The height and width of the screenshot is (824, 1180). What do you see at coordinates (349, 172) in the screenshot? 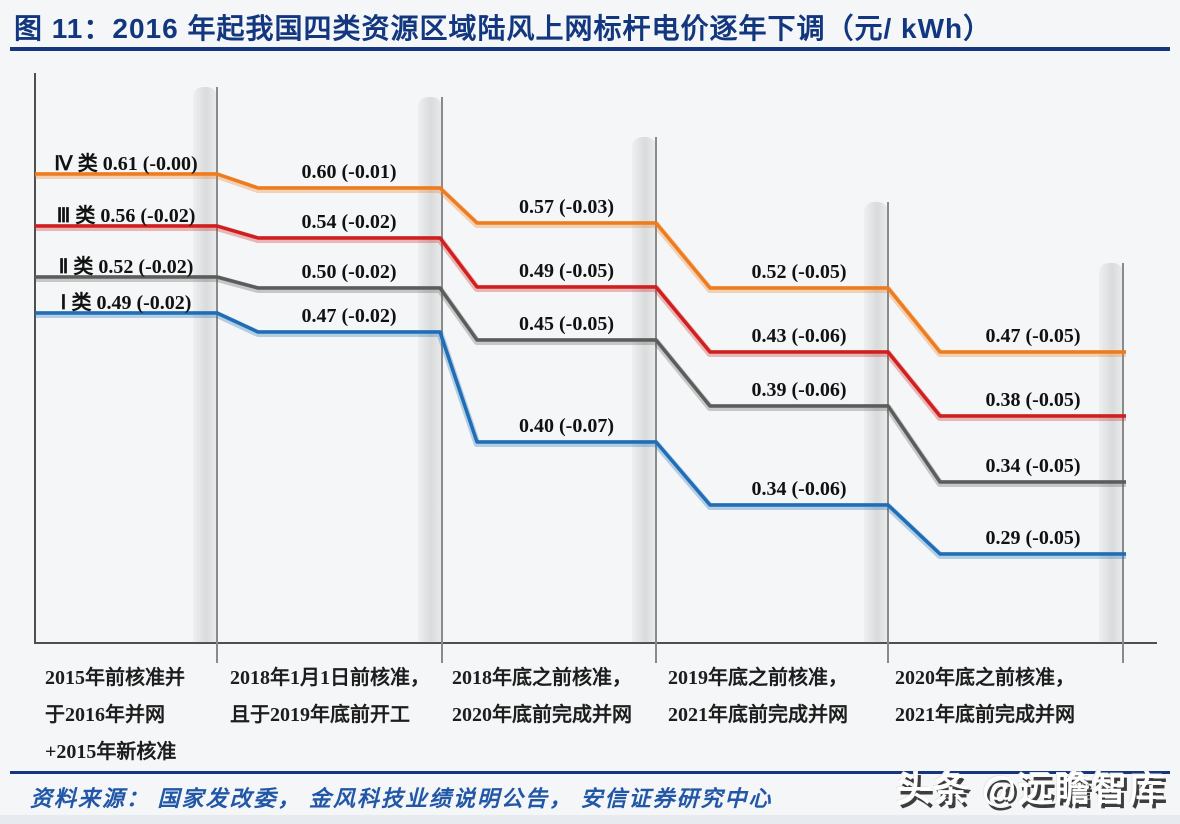
I see `zone-4-value-label-period-2: 0.60 (-0.01)` at bounding box center [349, 172].